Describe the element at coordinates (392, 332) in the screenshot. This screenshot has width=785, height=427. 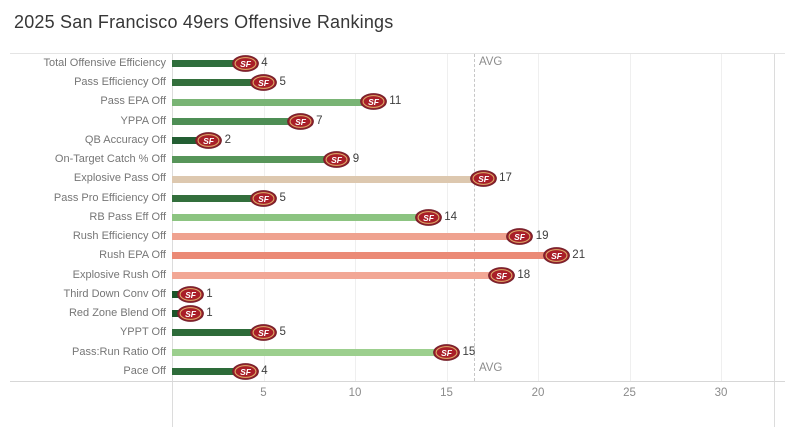
I see `chart-row: YPPT Off SF 5` at that location.